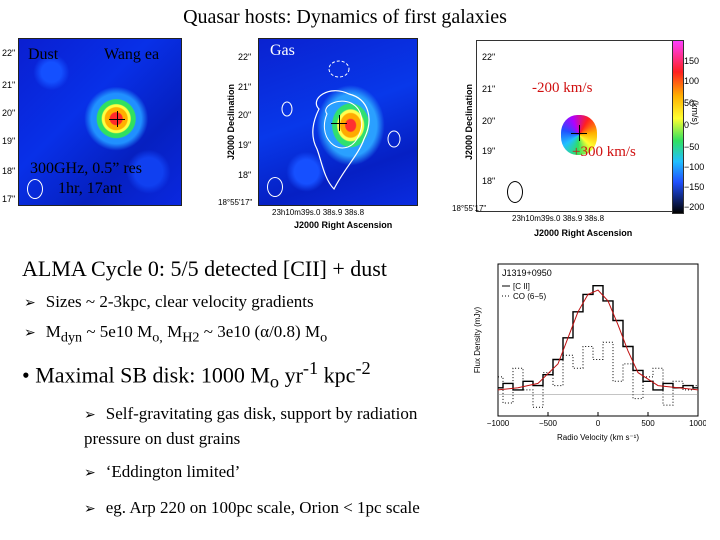  What do you see at coordinates (489, 151) in the screenshot?
I see `velocity-ytick: 19"` at bounding box center [489, 151].